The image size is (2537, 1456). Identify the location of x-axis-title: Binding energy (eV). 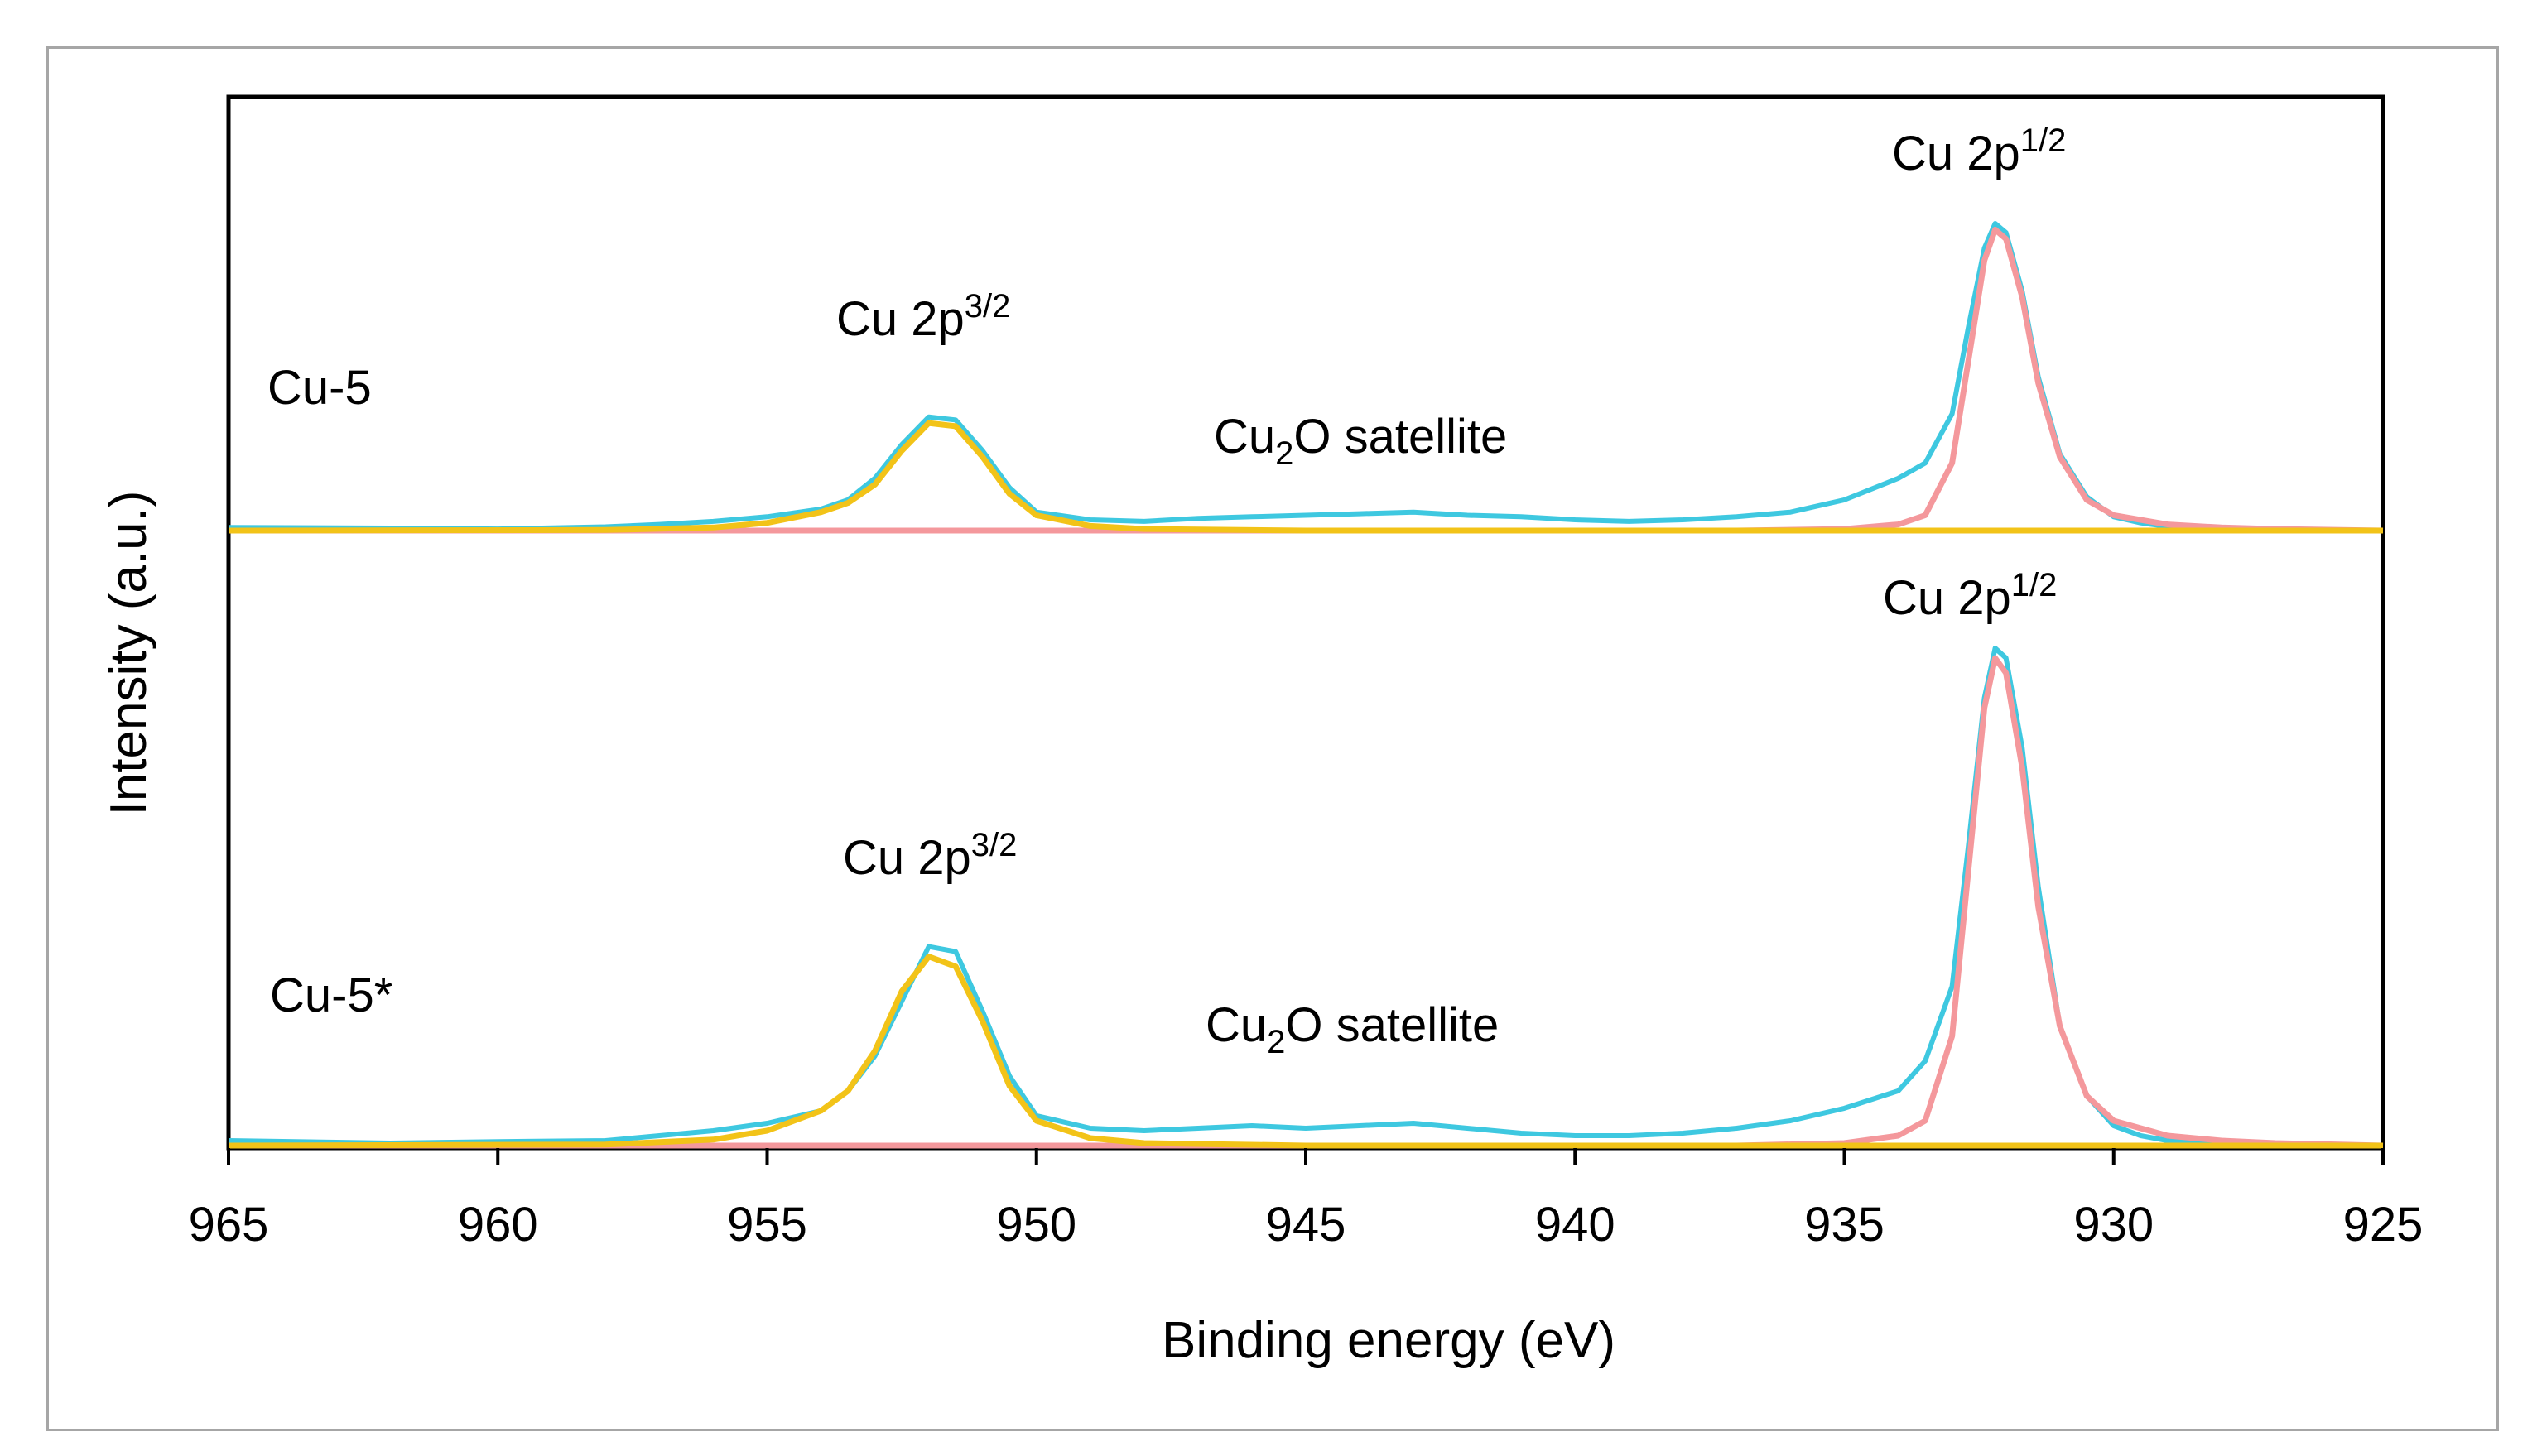
(1388, 1340).